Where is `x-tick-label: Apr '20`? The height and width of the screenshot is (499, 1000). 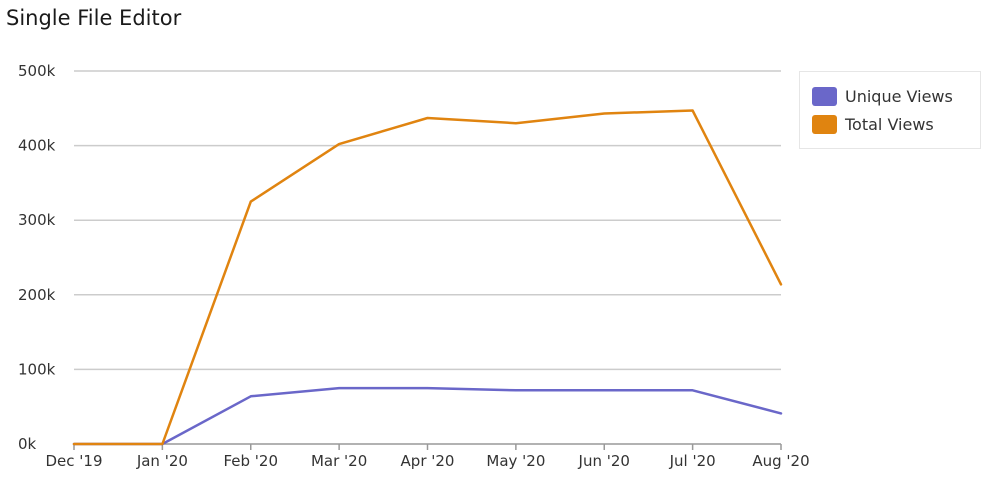 x-tick-label: Apr '20 is located at coordinates (428, 461).